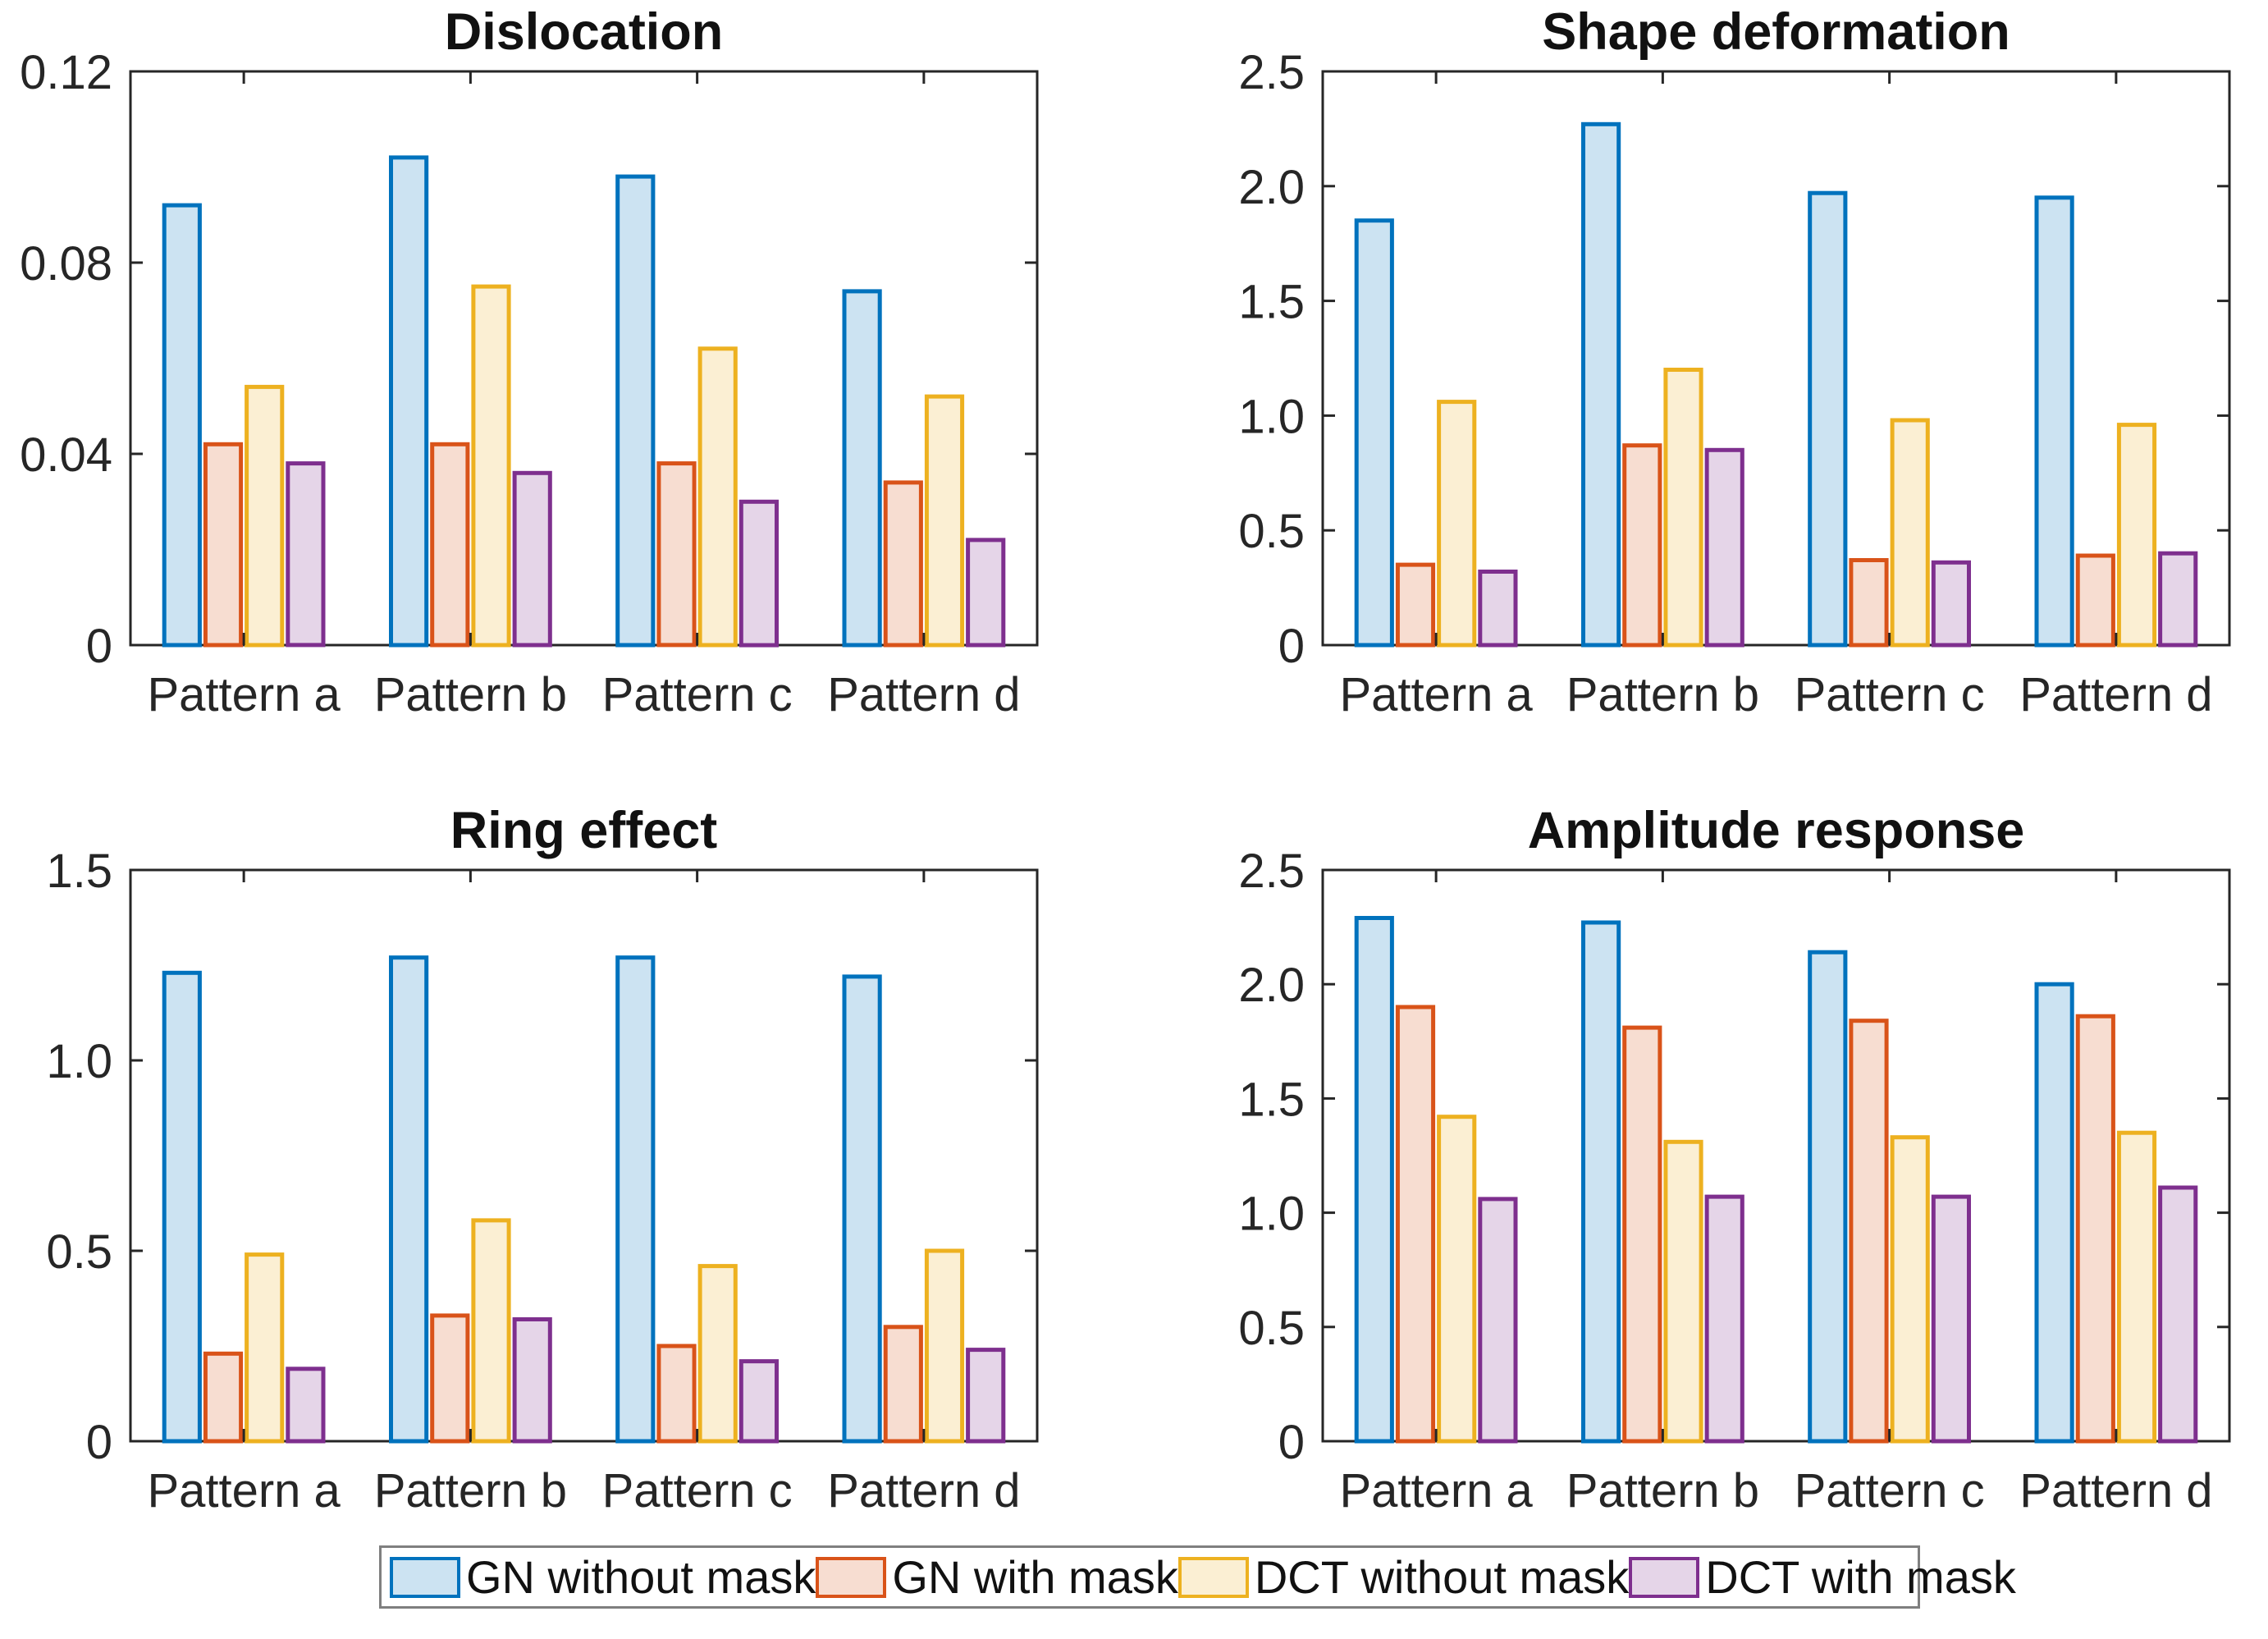 This screenshot has width=2268, height=1639. What do you see at coordinates (852, 1577) in the screenshot?
I see `legend-swatch-gn-with-mask` at bounding box center [852, 1577].